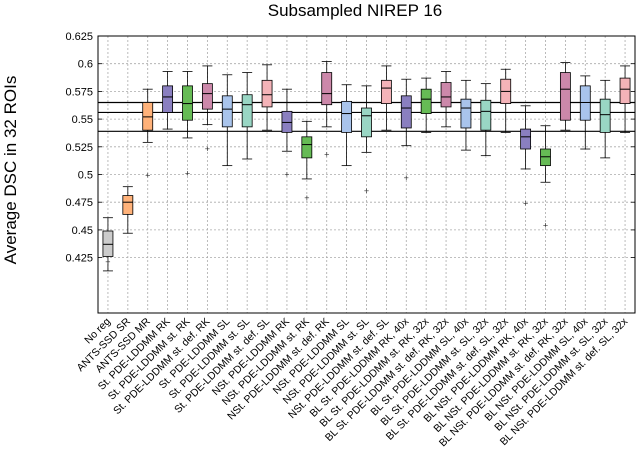  Describe the element at coordinates (85, 65) in the screenshot. I see `y-tick-label: 0.6` at that location.